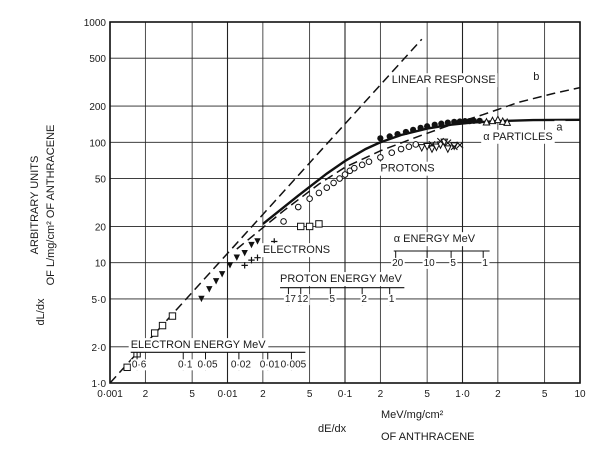 Image resolution: width=605 pixels, height=455 pixels. I want to click on x-tick-label: 0·001, so click(110, 394).